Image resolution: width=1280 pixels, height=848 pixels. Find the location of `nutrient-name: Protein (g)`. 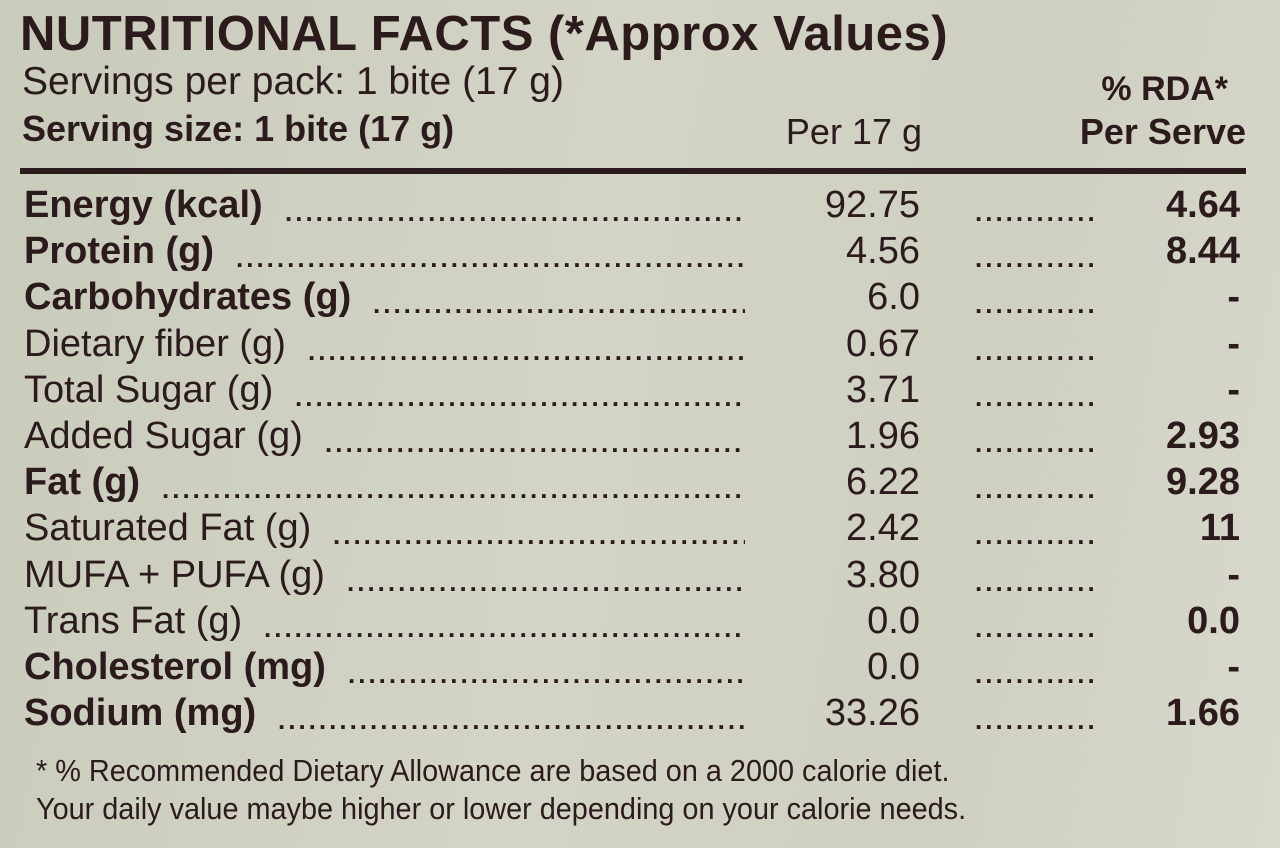

nutrient-name: Protein (g) is located at coordinates (119, 251).